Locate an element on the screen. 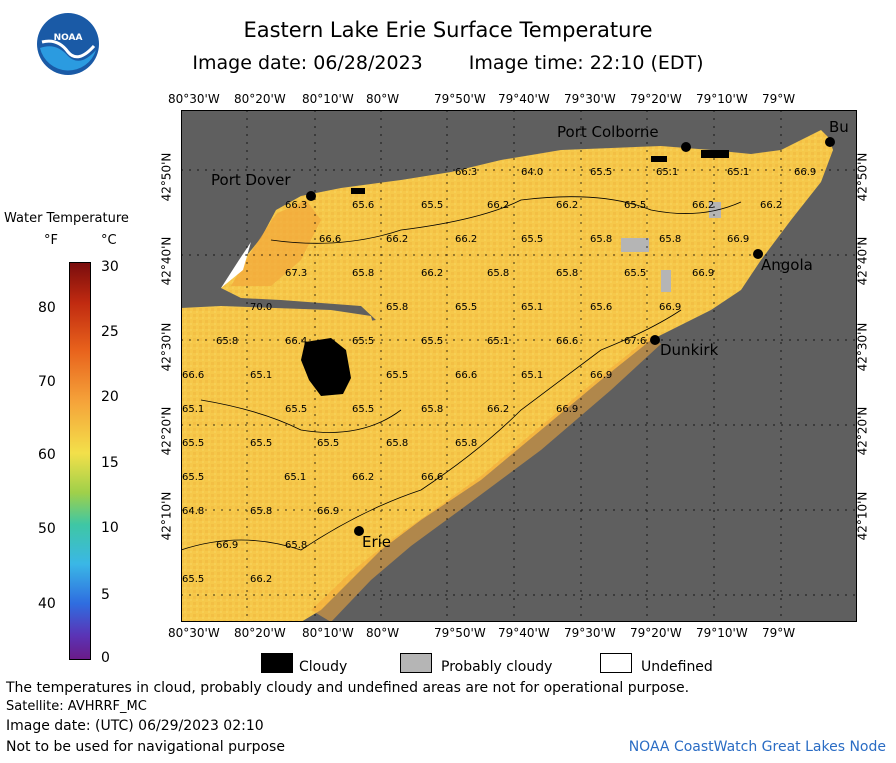 This screenshot has height=763, width=896. fahrenheit-tick: 60 is located at coordinates (47, 455).